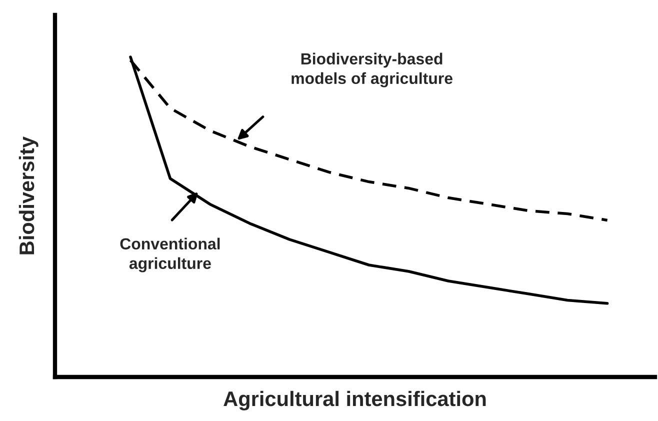  What do you see at coordinates (170, 255) in the screenshot?
I see `annotation: Conventional agriculture` at bounding box center [170, 255].